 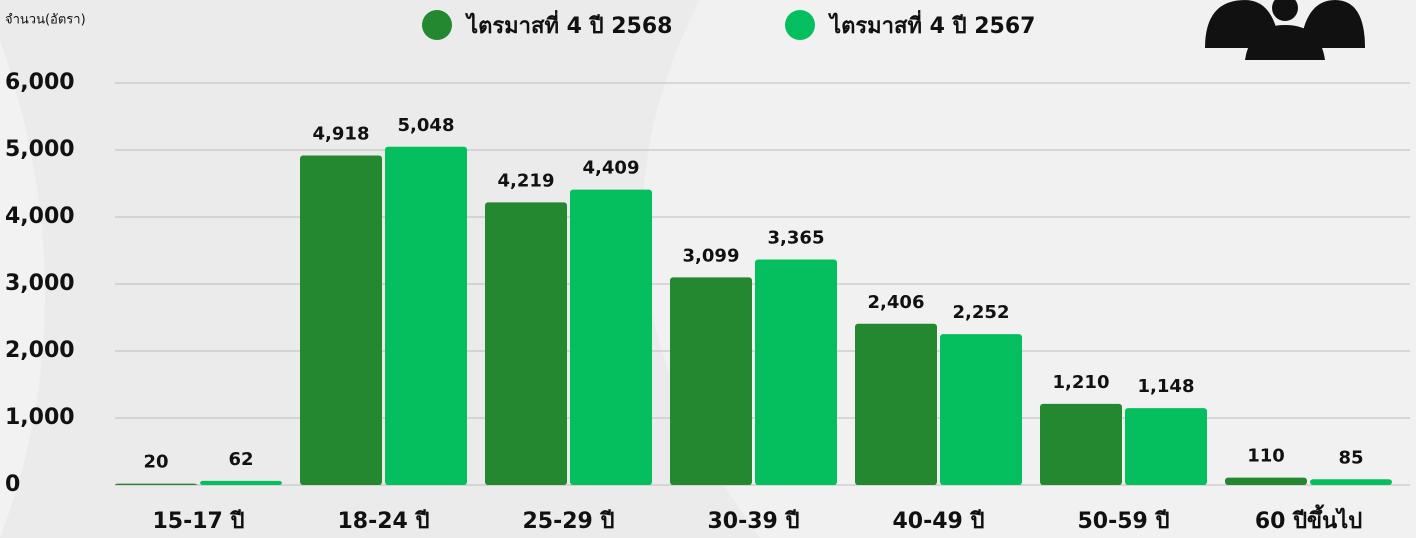 What do you see at coordinates (896, 302) in the screenshot?
I see `value-label: 2,406` at bounding box center [896, 302].